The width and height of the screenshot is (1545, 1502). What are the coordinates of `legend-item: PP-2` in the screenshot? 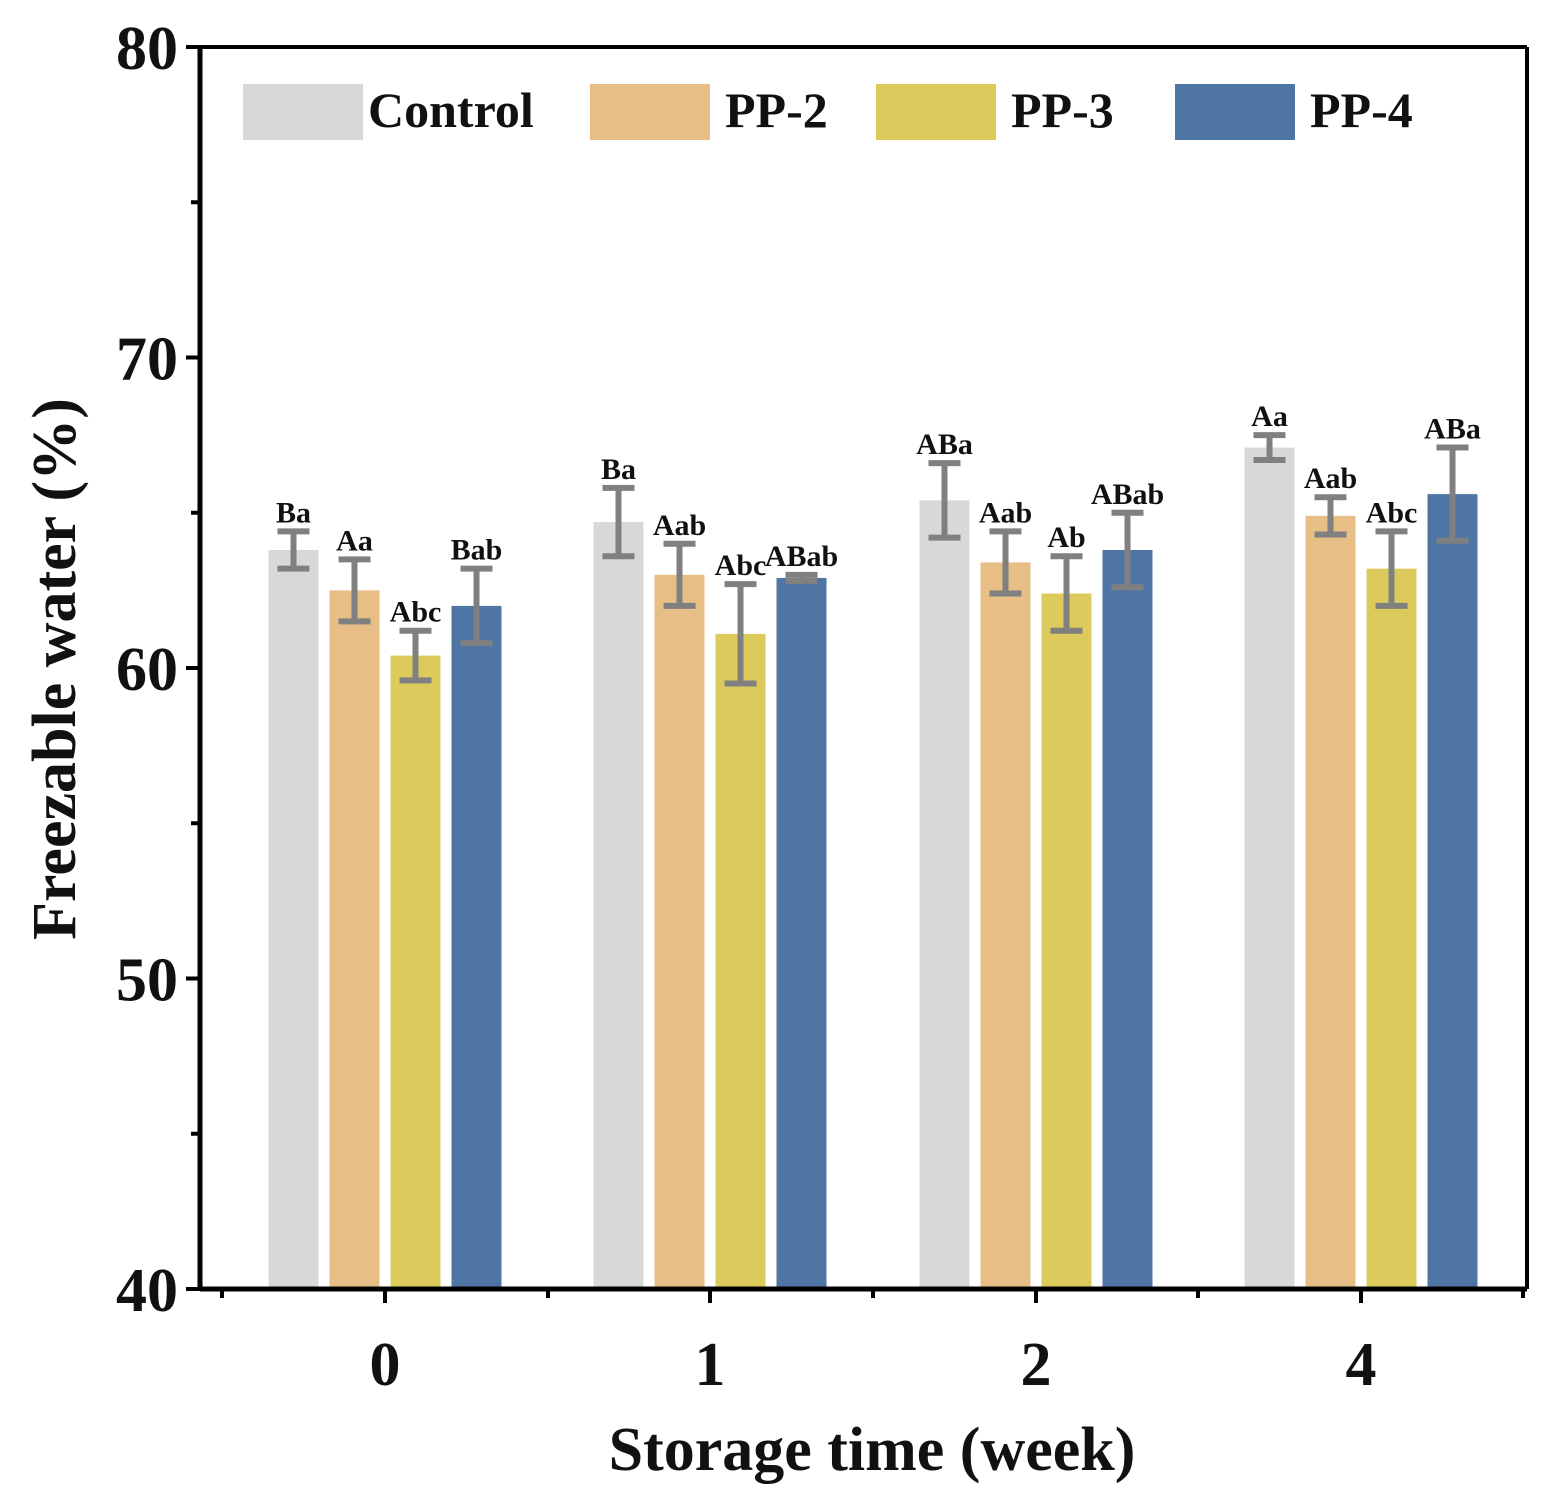 It's located at (709, 111).